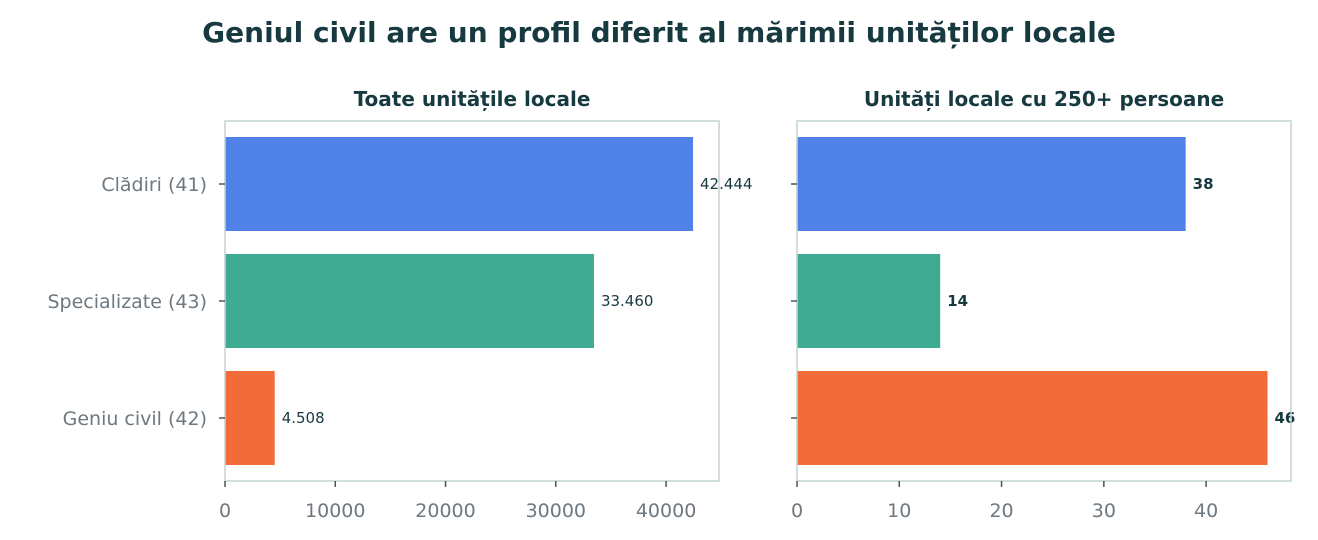  Describe the element at coordinates (154, 185) in the screenshot. I see `category-label-1: Clădiri (41)` at that location.